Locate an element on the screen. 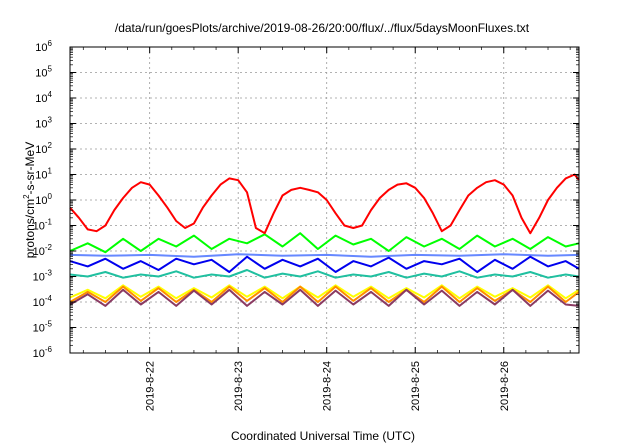 The image size is (640, 448). y-axis-label-rest: -s-sr-MeV is located at coordinates (30, 168).